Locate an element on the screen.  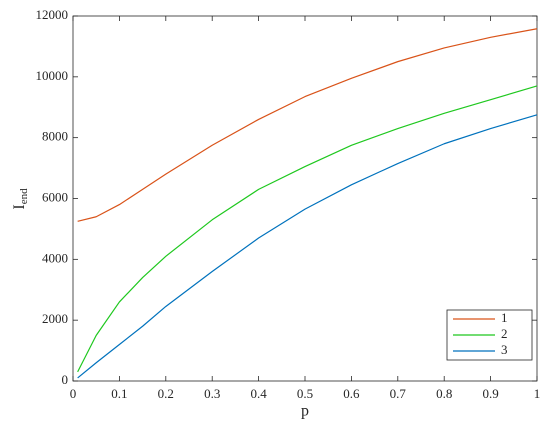
y-tick-label: 6000 is located at coordinates (55, 196).